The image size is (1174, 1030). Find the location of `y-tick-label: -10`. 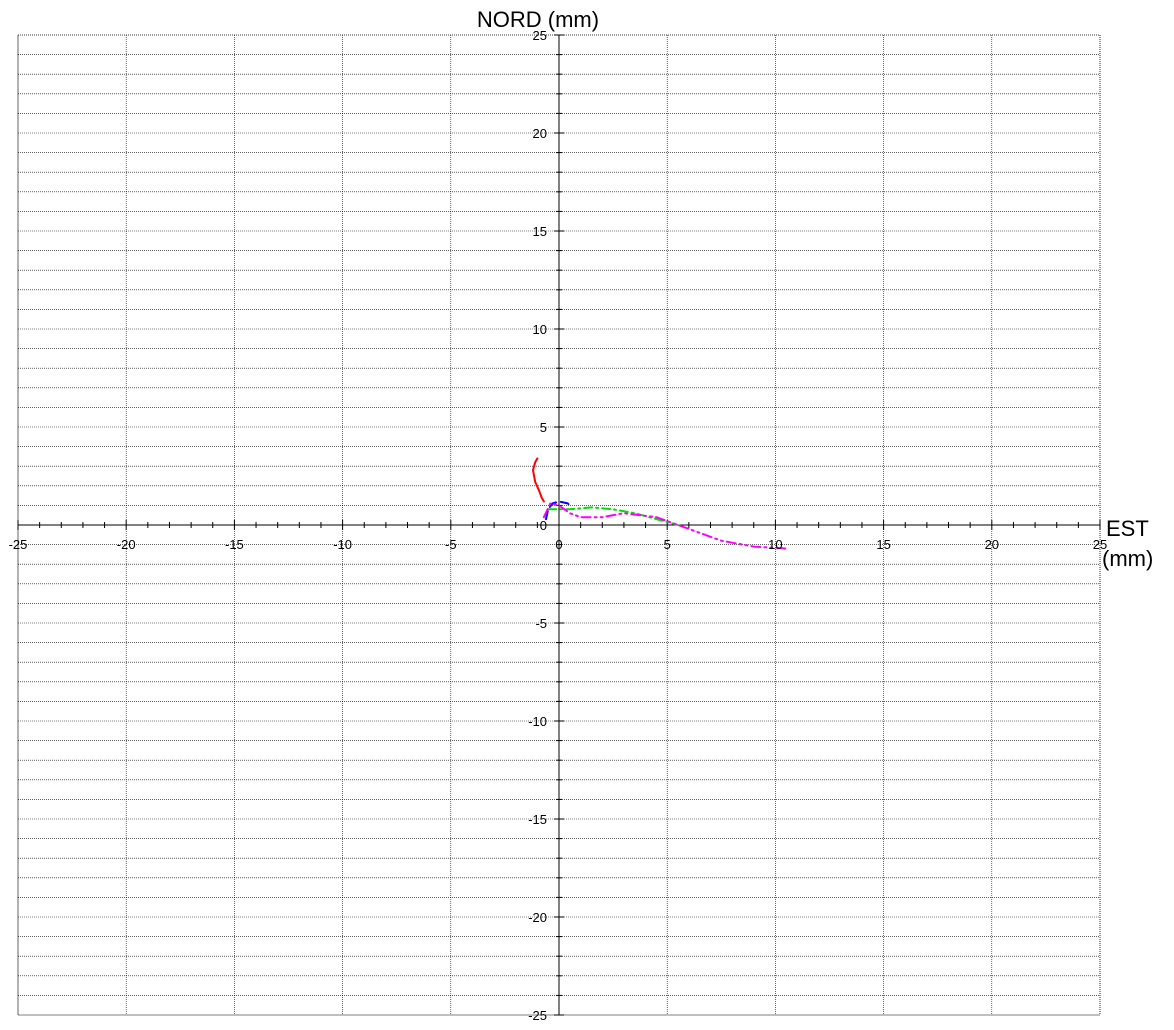

y-tick-label: -10 is located at coordinates (537, 721).